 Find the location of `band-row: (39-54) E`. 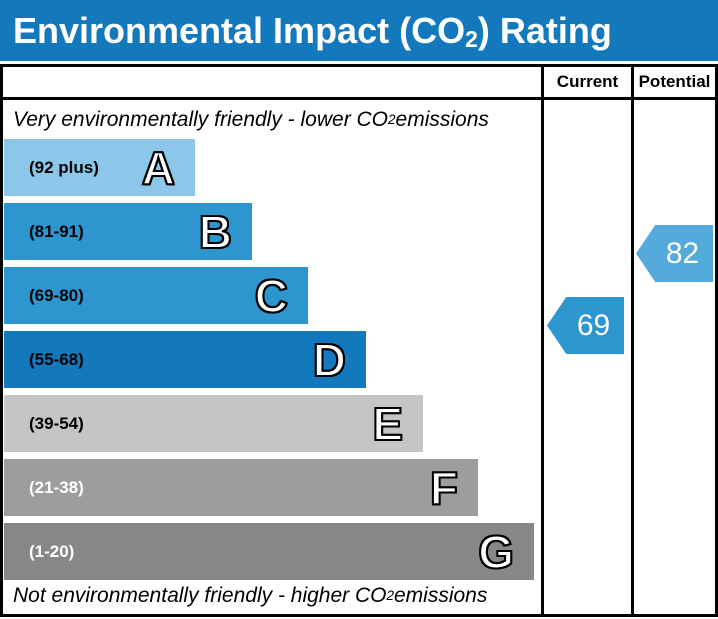

band-row: (39-54) E is located at coordinates (272, 423).